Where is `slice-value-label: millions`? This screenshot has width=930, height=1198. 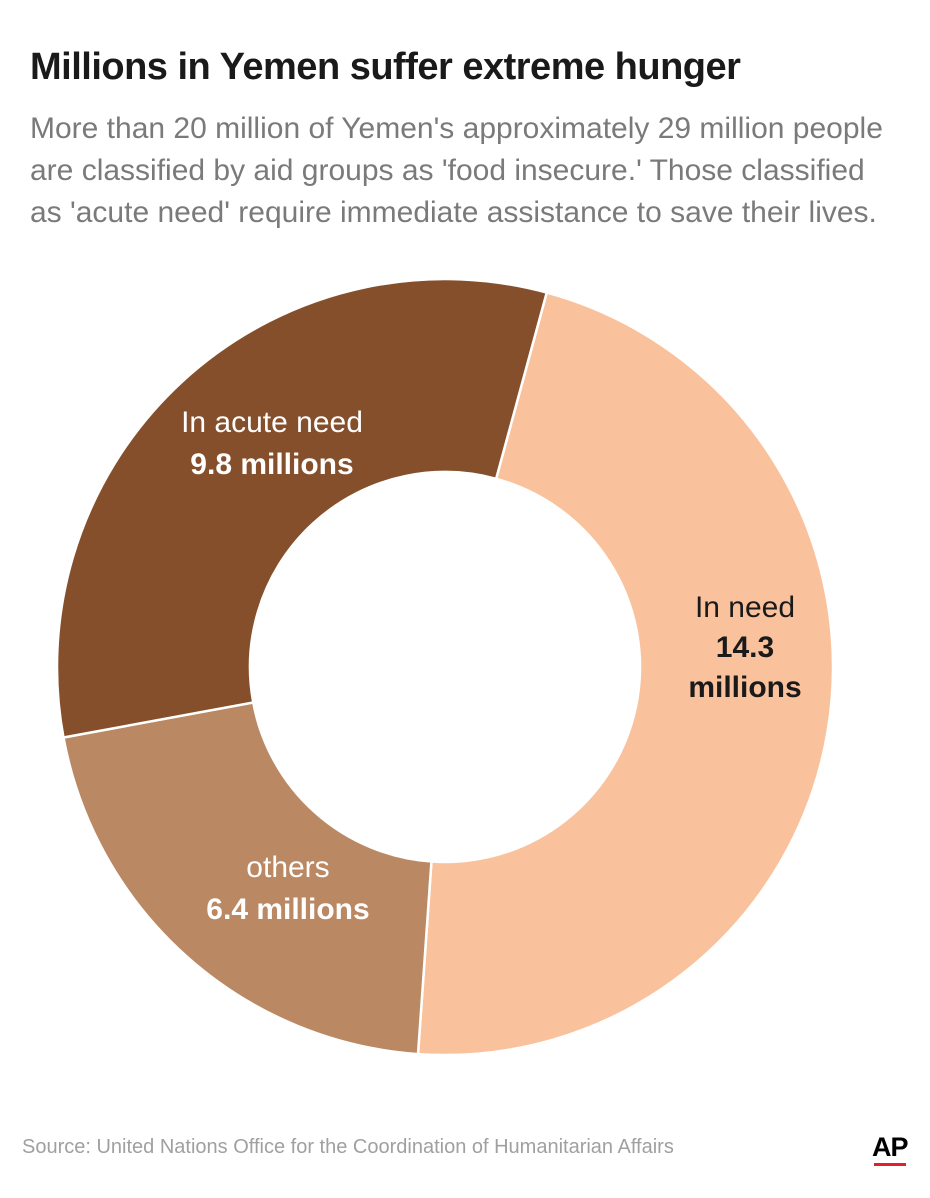
slice-value-label: millions is located at coordinates (744, 687).